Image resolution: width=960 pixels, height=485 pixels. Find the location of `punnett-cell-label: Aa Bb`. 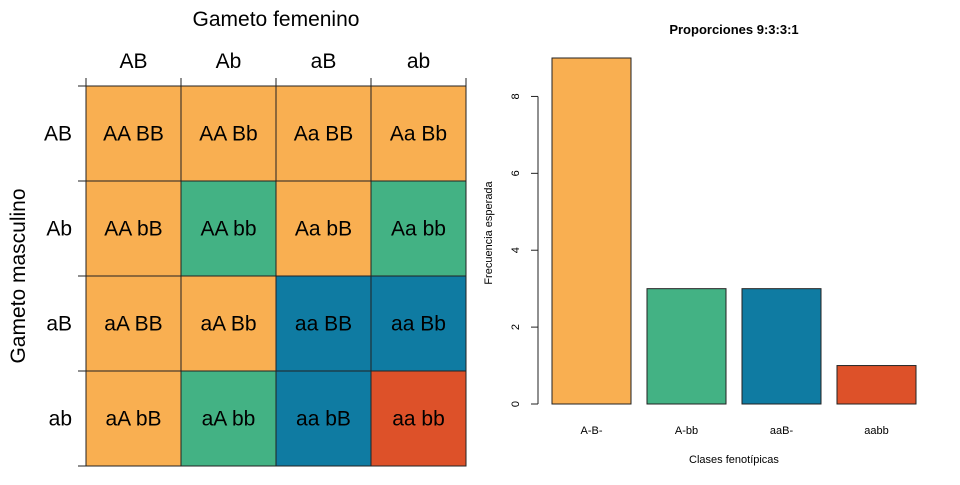

punnett-cell-label: Aa Bb is located at coordinates (418, 134).